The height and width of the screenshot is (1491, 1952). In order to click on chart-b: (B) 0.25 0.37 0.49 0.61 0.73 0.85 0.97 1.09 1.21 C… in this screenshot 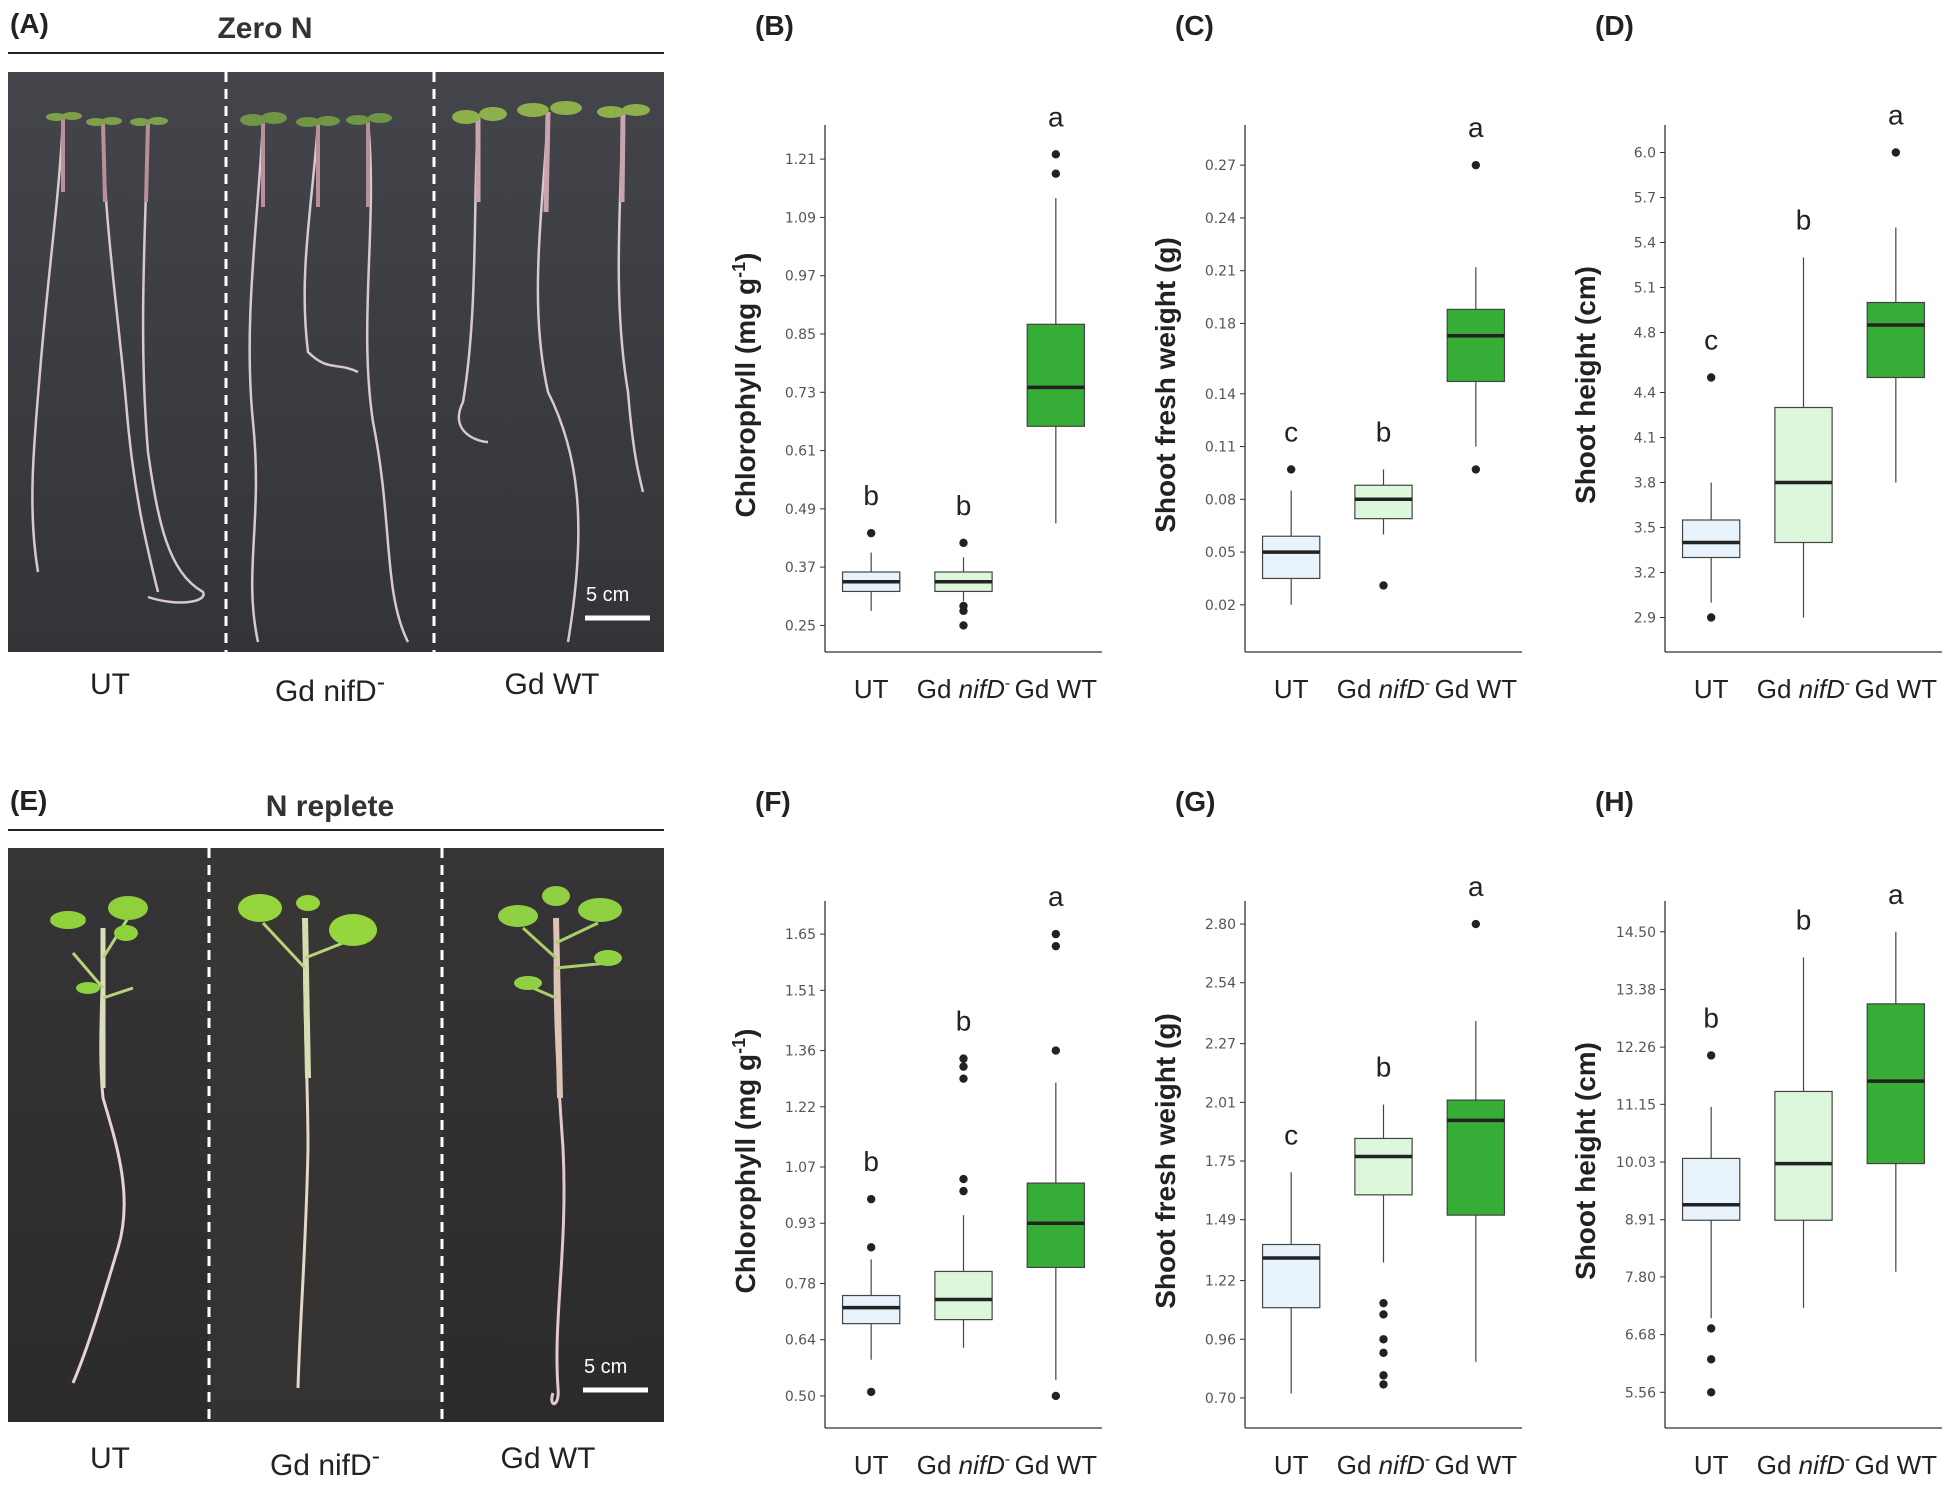, I will do `click(906, 357)`.